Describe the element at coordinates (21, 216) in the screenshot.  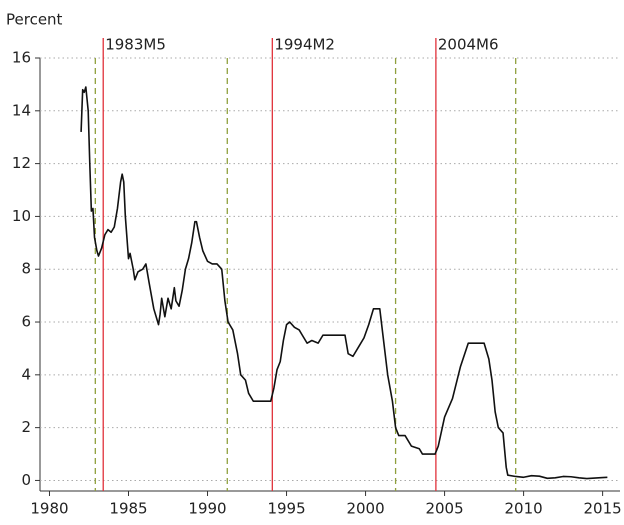
I see `y-tick-label: 10` at that location.